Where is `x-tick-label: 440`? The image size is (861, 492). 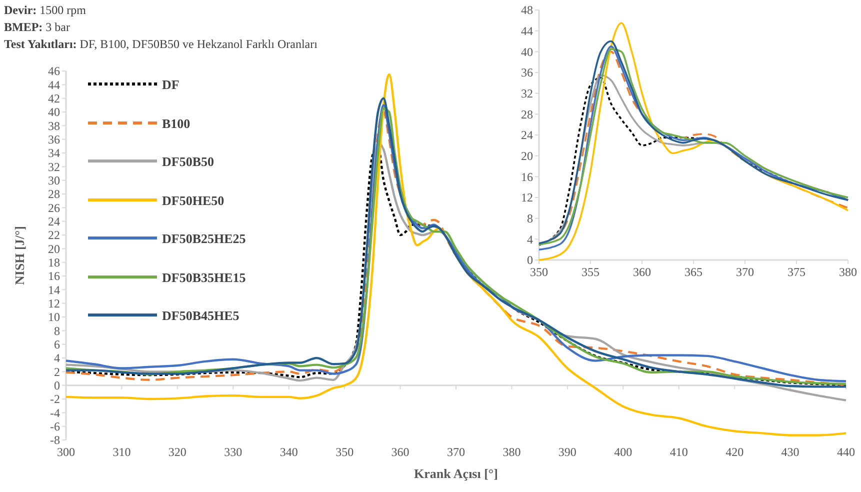 x-tick-label: 440 is located at coordinates (846, 452).